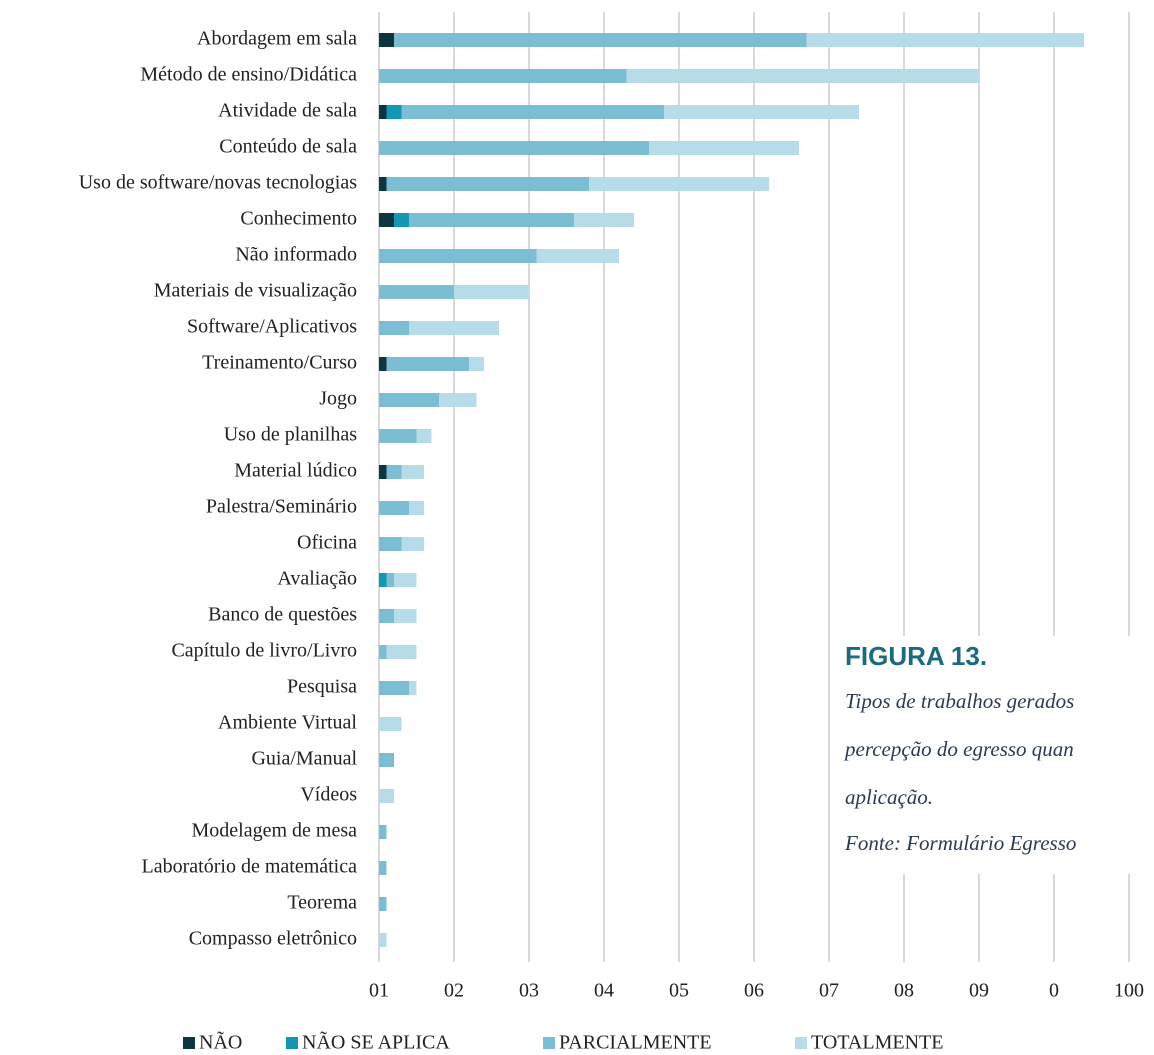 The image size is (1154, 1055). I want to click on y-tick-label: Banco de questões, so click(282, 615).